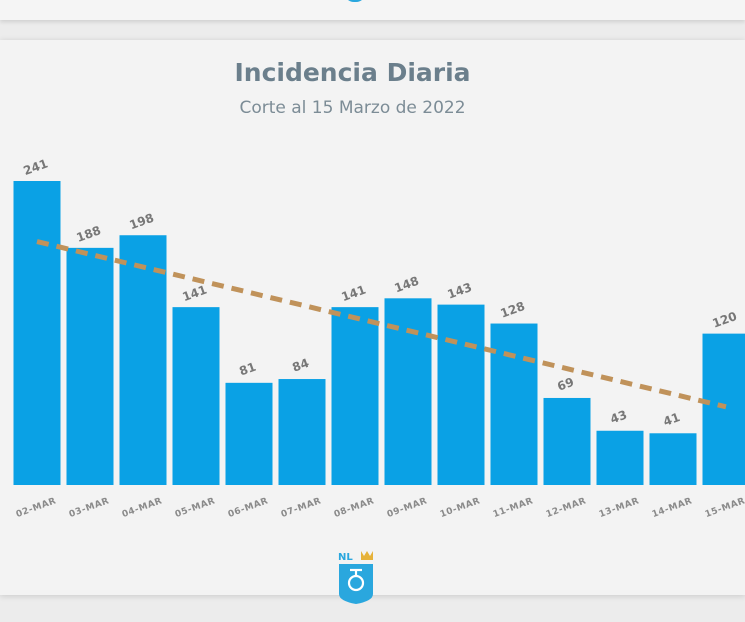  I want to click on nuevo-leon-shield-icon: NL, so click(356, 577).